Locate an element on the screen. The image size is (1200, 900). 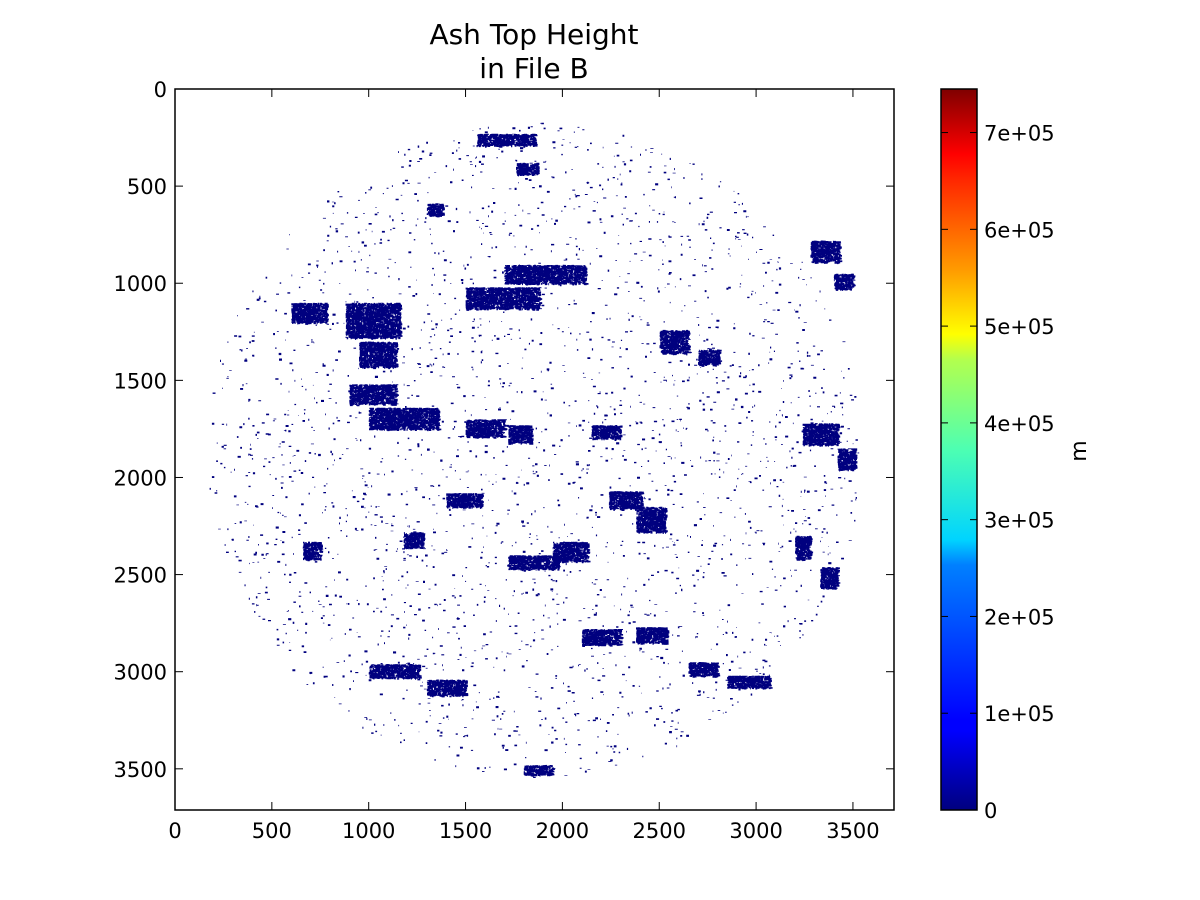
colorbar-tick-label: 4e+05 is located at coordinates (1019, 424).